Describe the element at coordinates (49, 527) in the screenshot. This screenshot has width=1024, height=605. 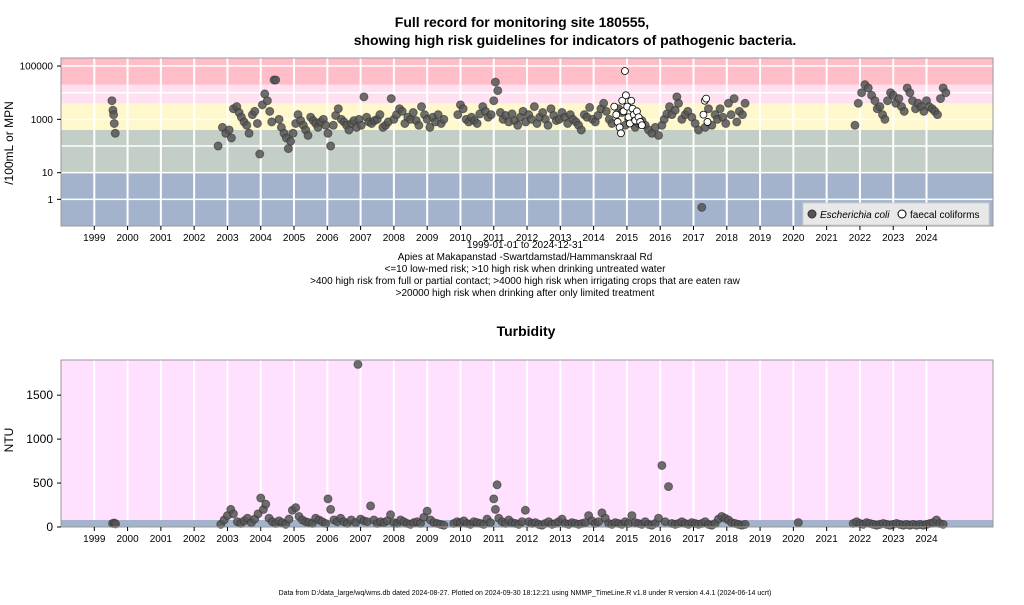
I see `y-tick-label: 0` at that location.